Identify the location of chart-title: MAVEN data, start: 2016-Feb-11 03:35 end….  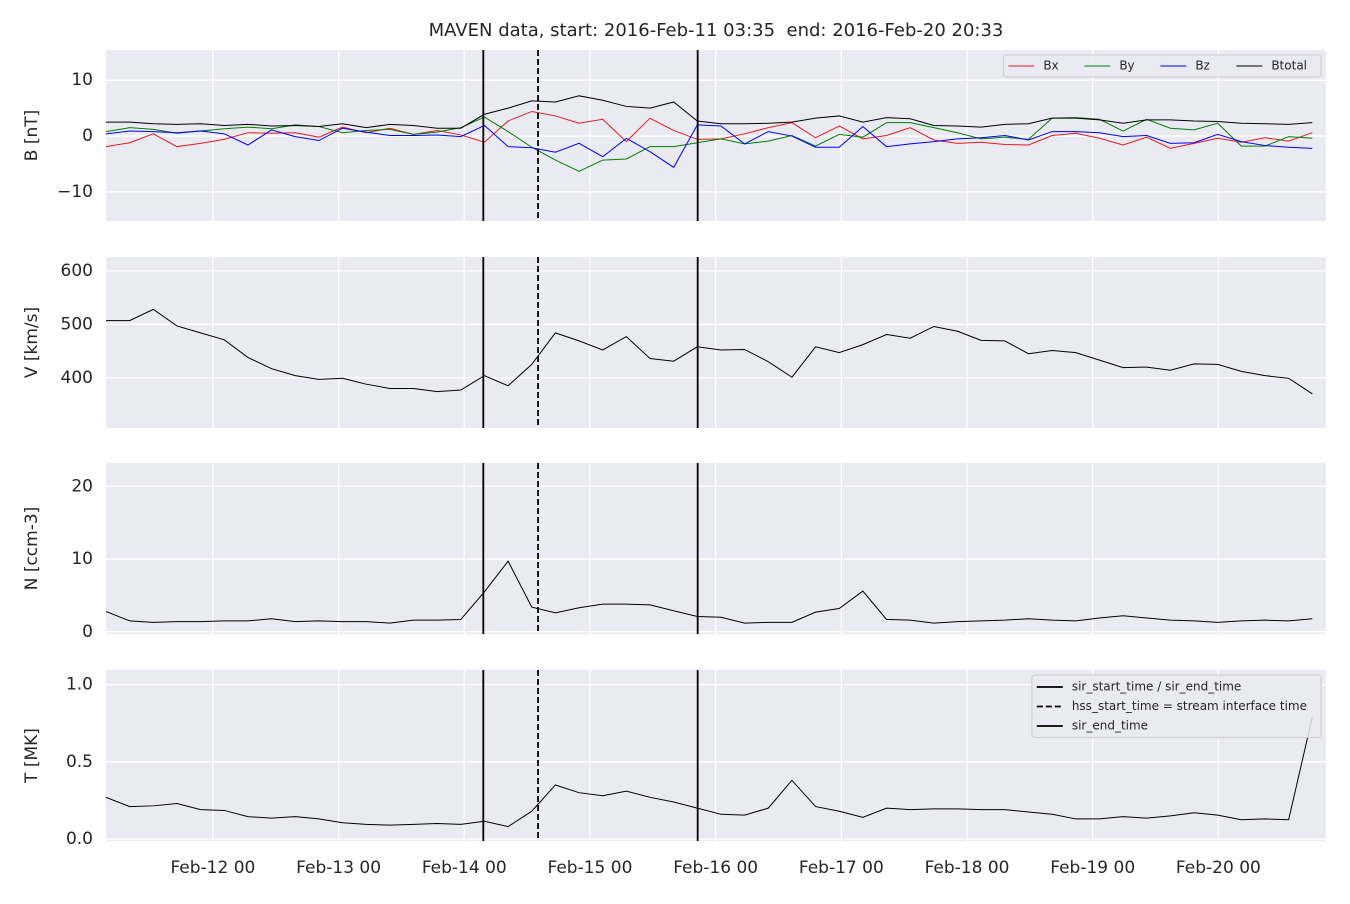
(716, 30).